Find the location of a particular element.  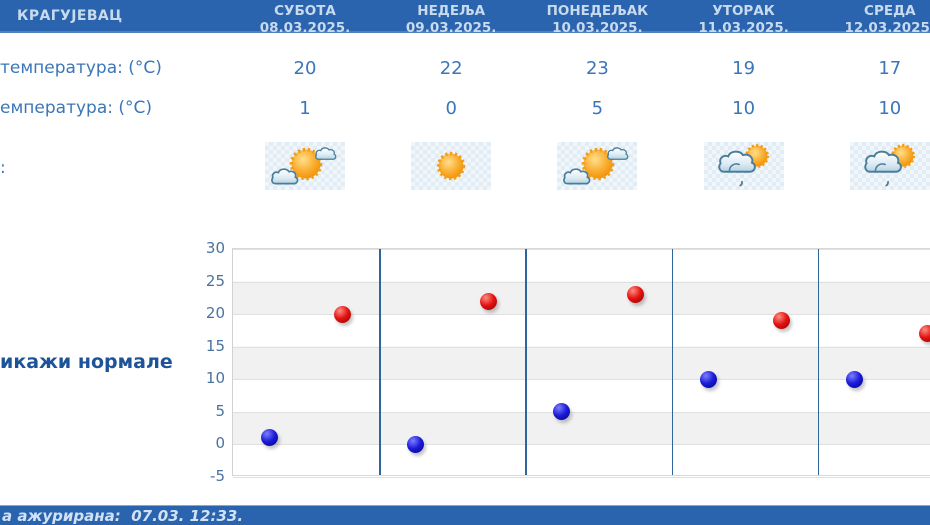

day-name: СУБОТА is located at coordinates (305, 11).